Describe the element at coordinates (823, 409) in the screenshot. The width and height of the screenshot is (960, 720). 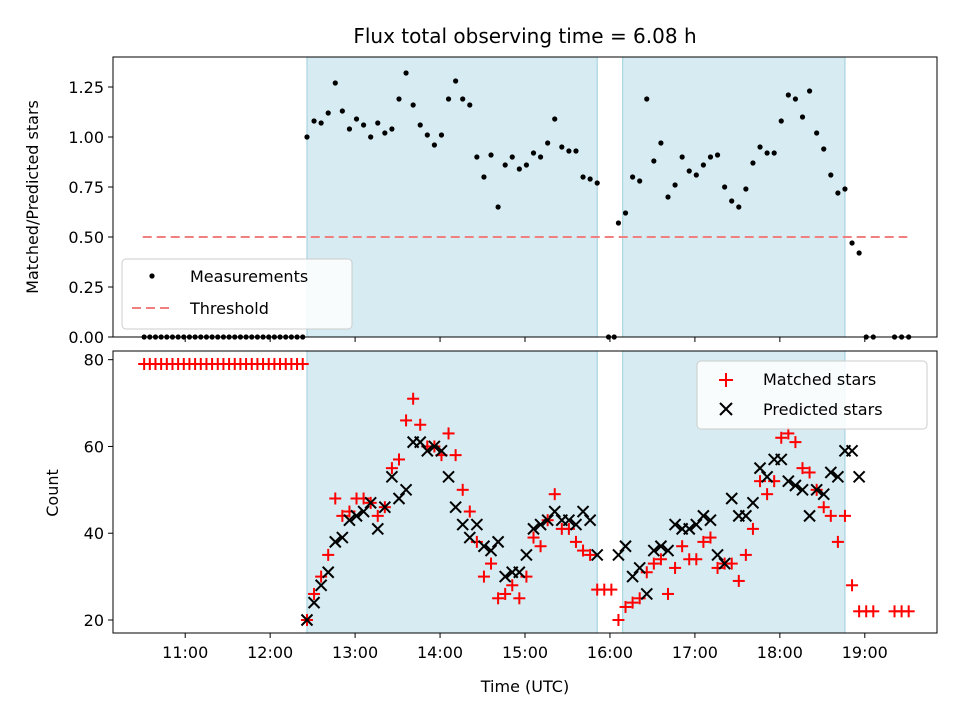
I see `legend-label-predicted: Predicted stars` at that location.